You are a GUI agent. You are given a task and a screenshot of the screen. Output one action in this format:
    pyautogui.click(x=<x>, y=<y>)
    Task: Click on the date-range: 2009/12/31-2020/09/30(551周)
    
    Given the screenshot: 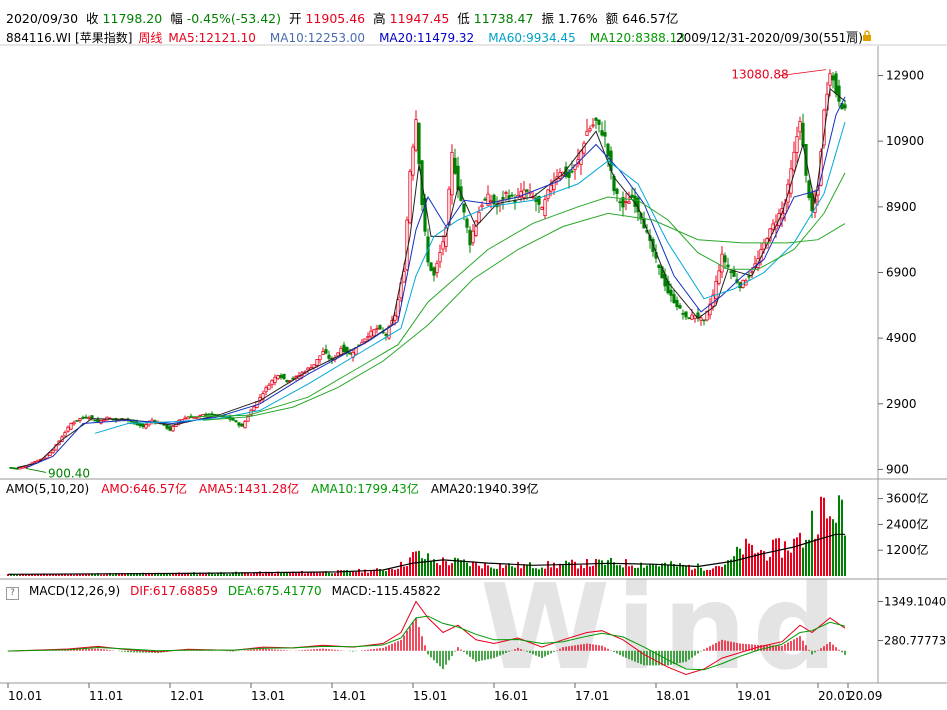 What is the action you would take?
    pyautogui.click(x=769, y=38)
    